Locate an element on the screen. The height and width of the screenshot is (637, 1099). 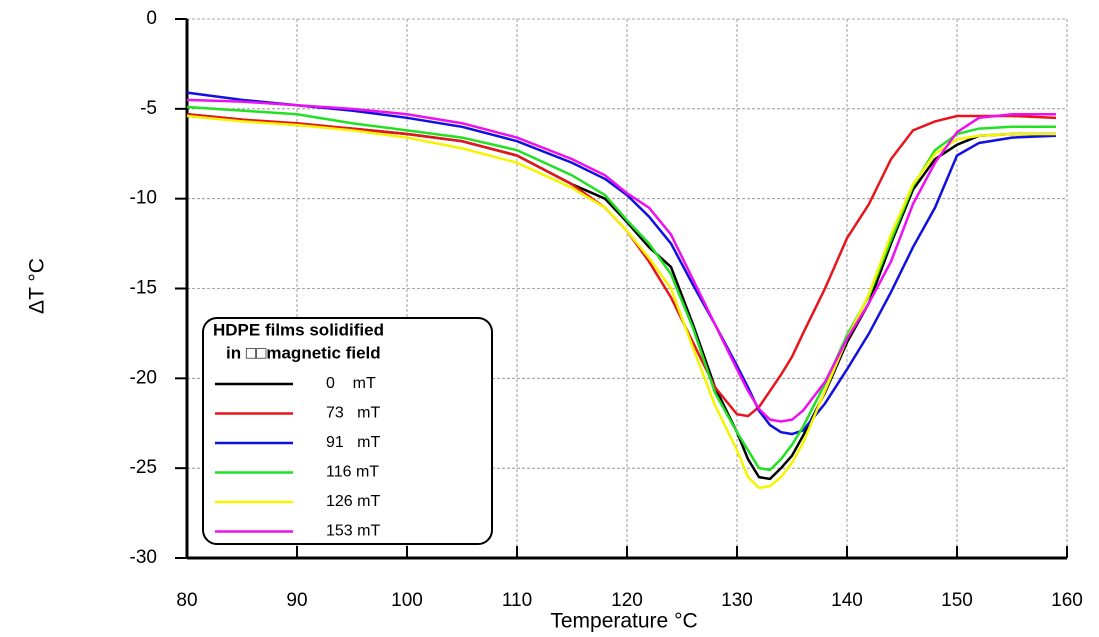
legend-label: 0 mT is located at coordinates (351, 383).